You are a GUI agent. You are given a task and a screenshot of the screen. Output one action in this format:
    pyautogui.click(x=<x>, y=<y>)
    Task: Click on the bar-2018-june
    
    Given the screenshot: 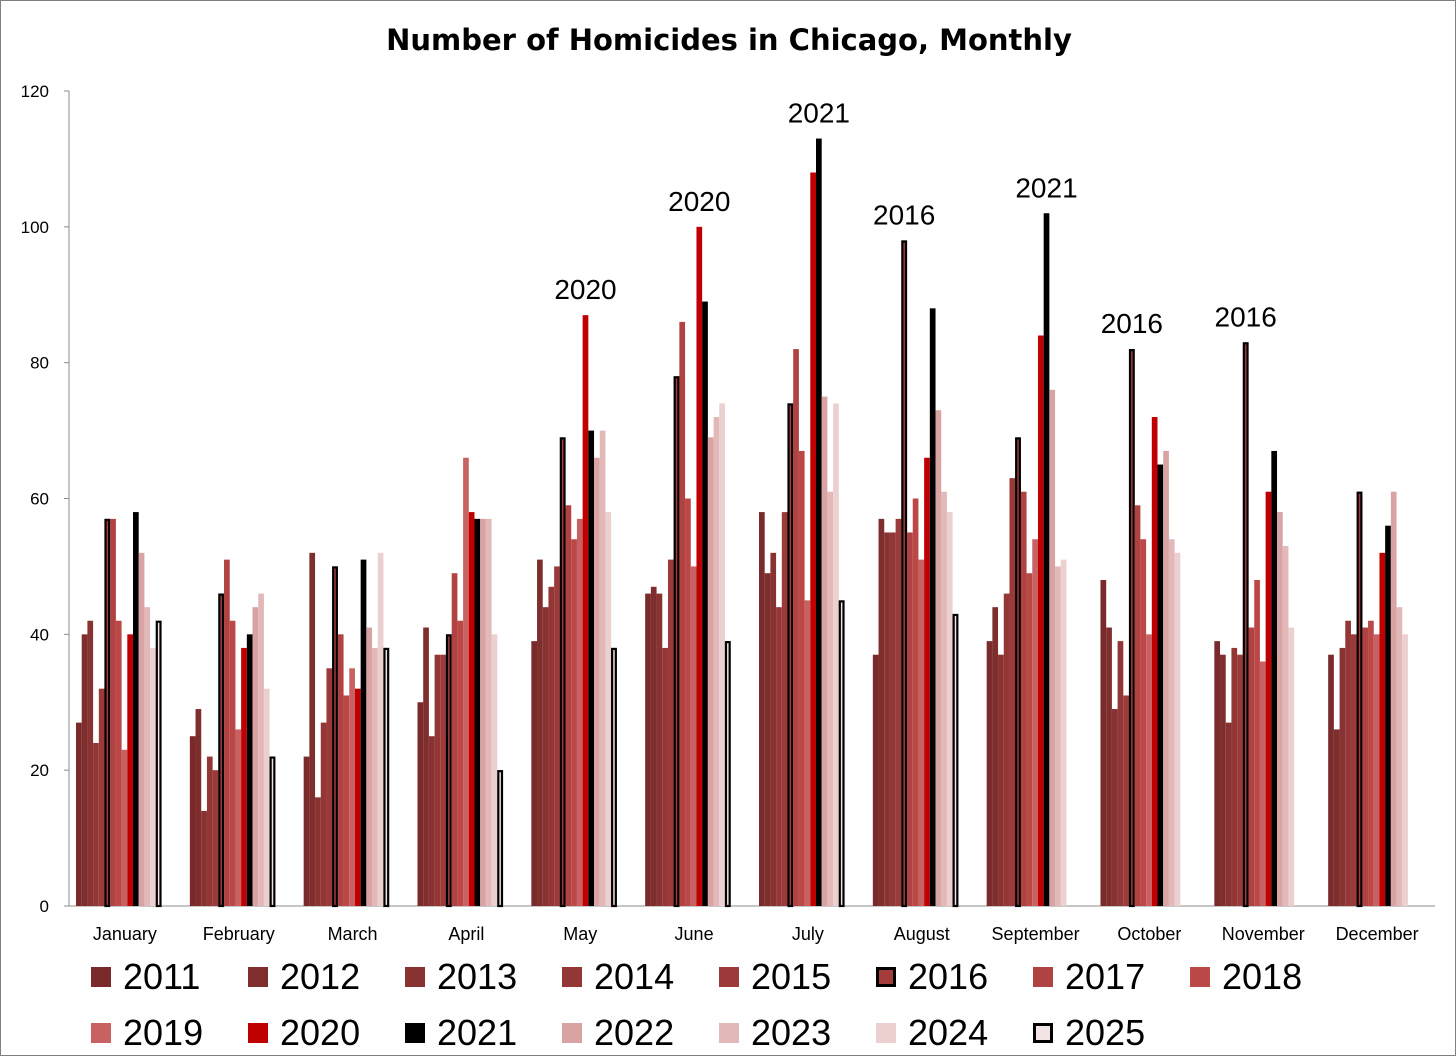 What is the action you would take?
    pyautogui.click(x=688, y=702)
    